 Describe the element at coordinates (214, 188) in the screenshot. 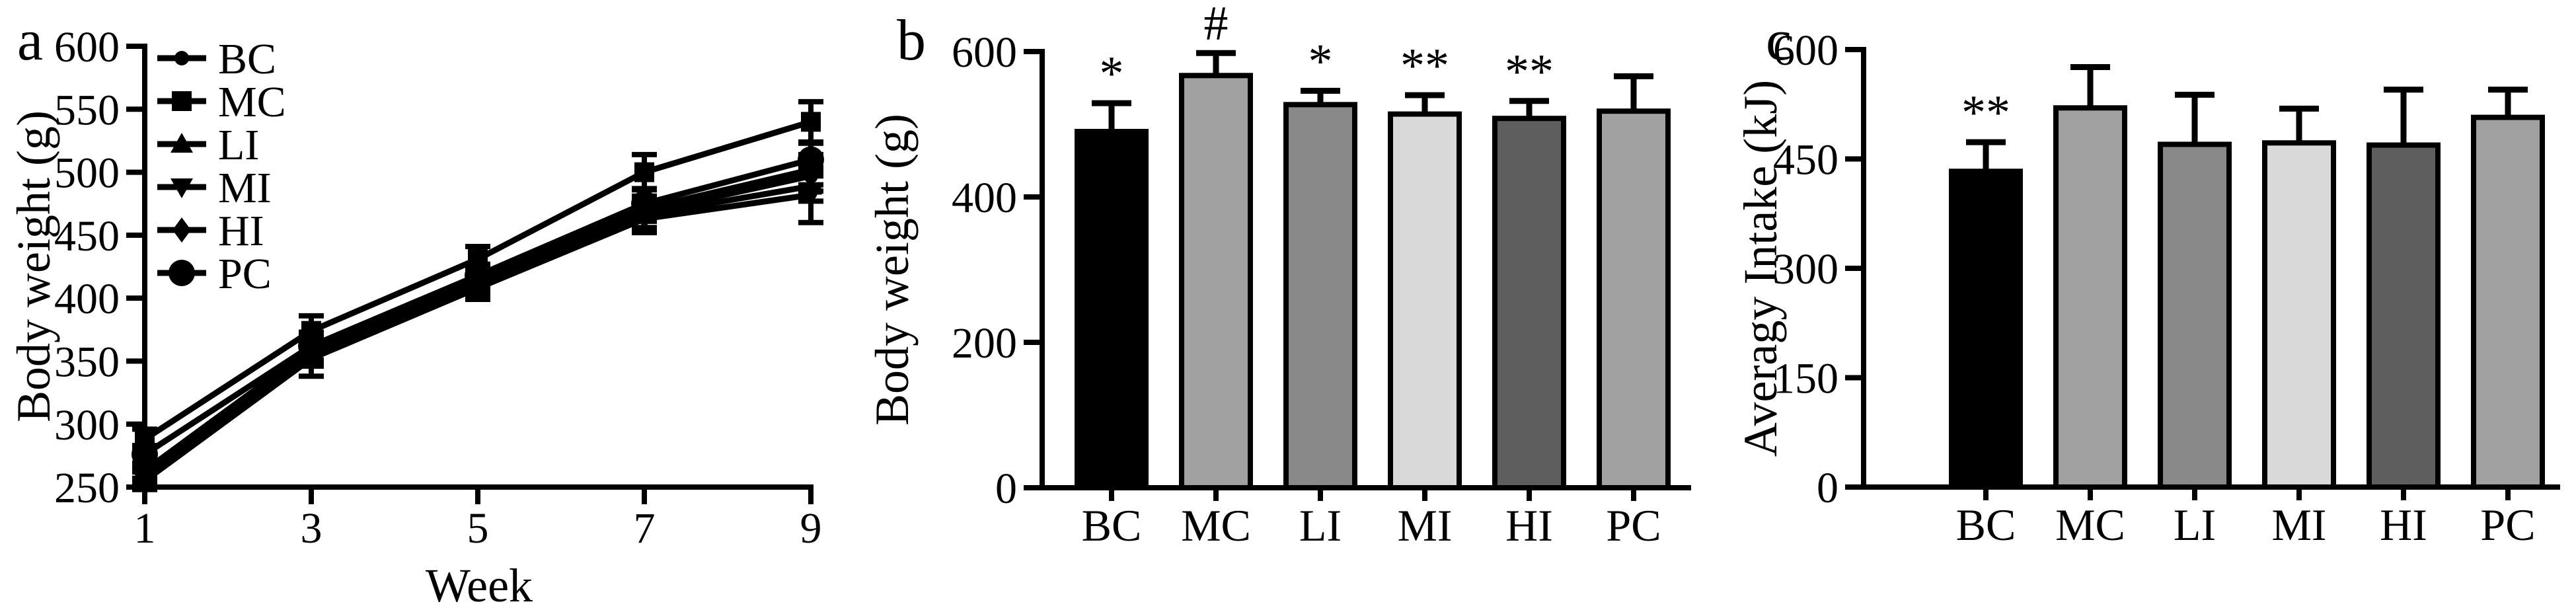

I see `legend-entry-MI: MI` at that location.